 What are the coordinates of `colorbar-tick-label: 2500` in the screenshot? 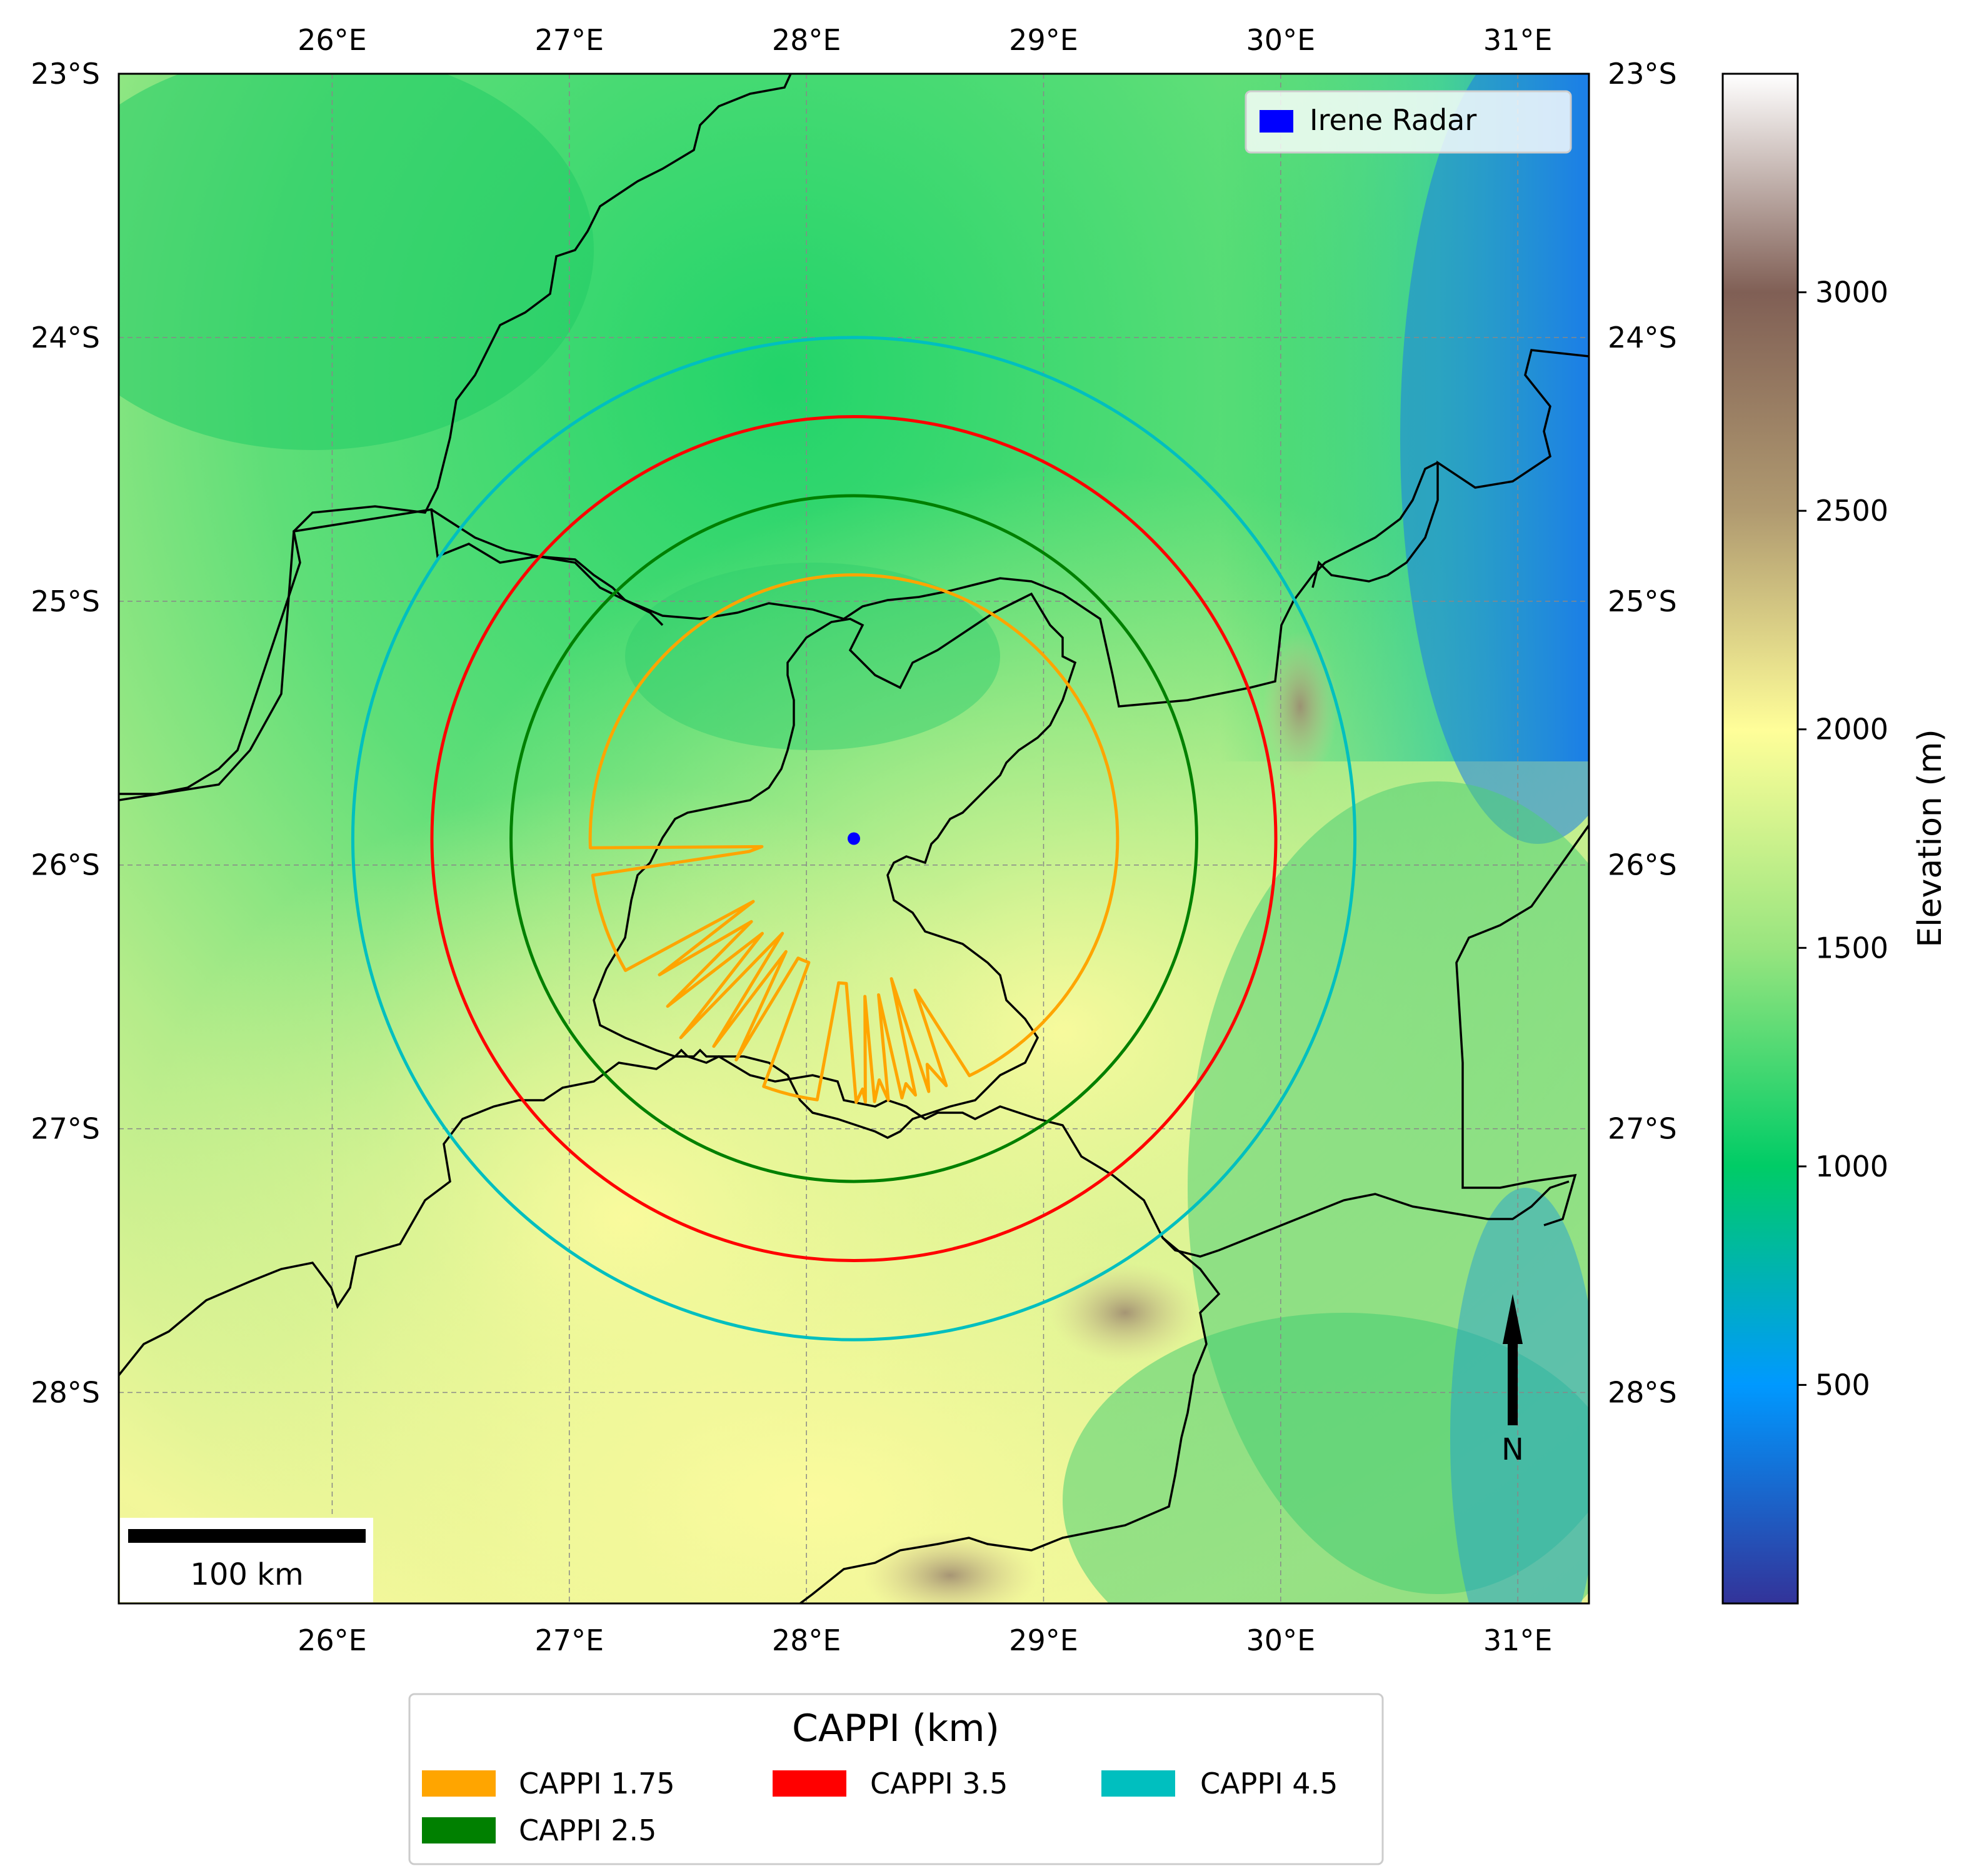 It's located at (1851, 511).